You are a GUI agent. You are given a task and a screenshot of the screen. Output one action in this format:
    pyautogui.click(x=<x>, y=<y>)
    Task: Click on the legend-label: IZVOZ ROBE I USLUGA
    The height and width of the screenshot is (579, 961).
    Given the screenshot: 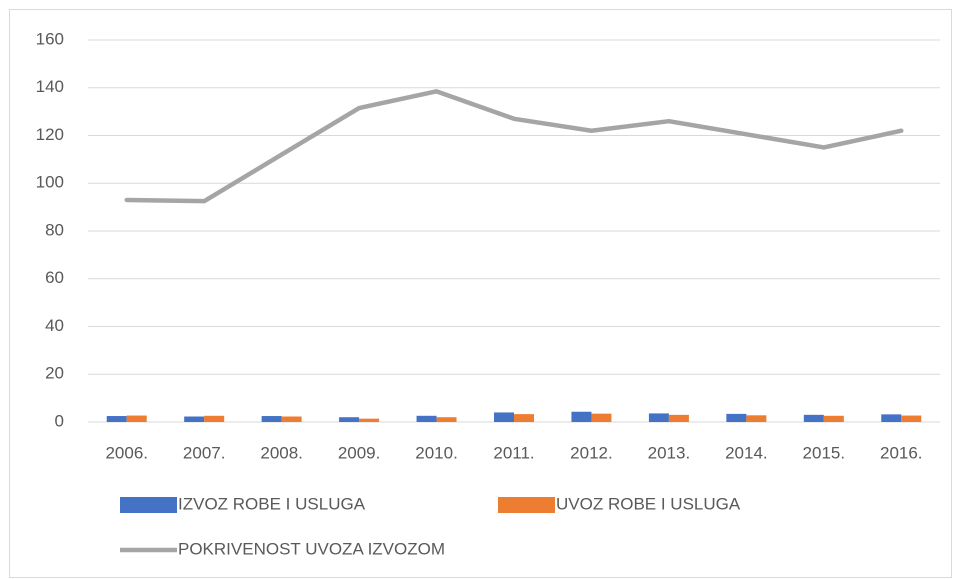 What is the action you would take?
    pyautogui.click(x=272, y=503)
    